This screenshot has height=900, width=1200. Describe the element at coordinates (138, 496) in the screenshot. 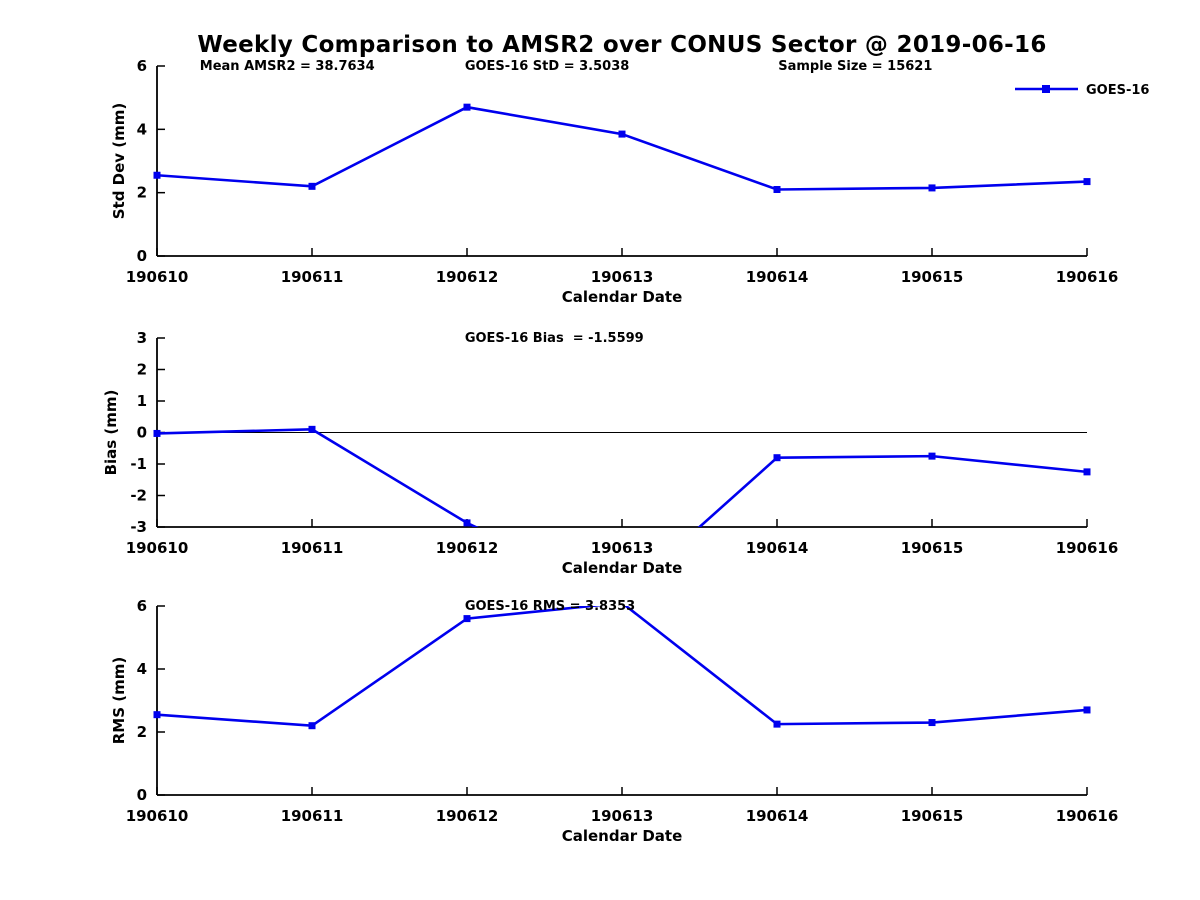

I see `y-tick-label: -2` at that location.